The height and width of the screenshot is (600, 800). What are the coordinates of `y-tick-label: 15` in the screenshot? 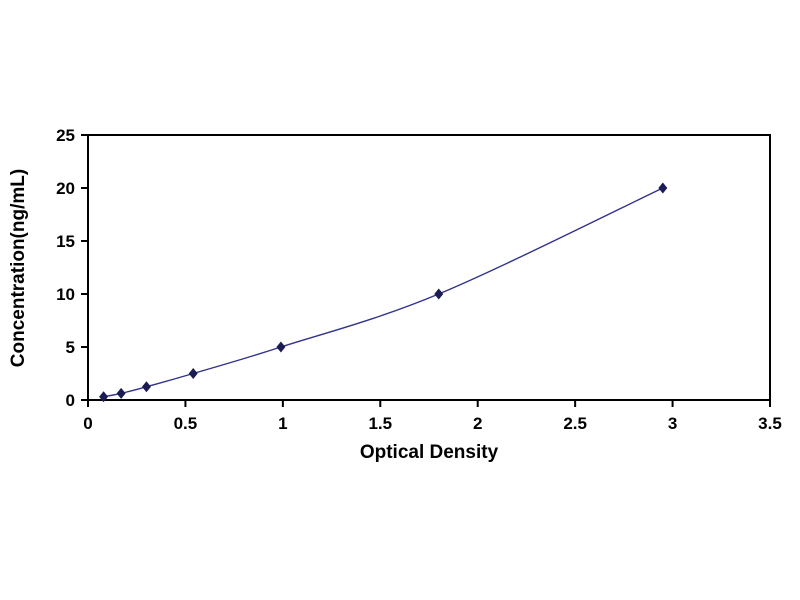 It's located at (65, 241).